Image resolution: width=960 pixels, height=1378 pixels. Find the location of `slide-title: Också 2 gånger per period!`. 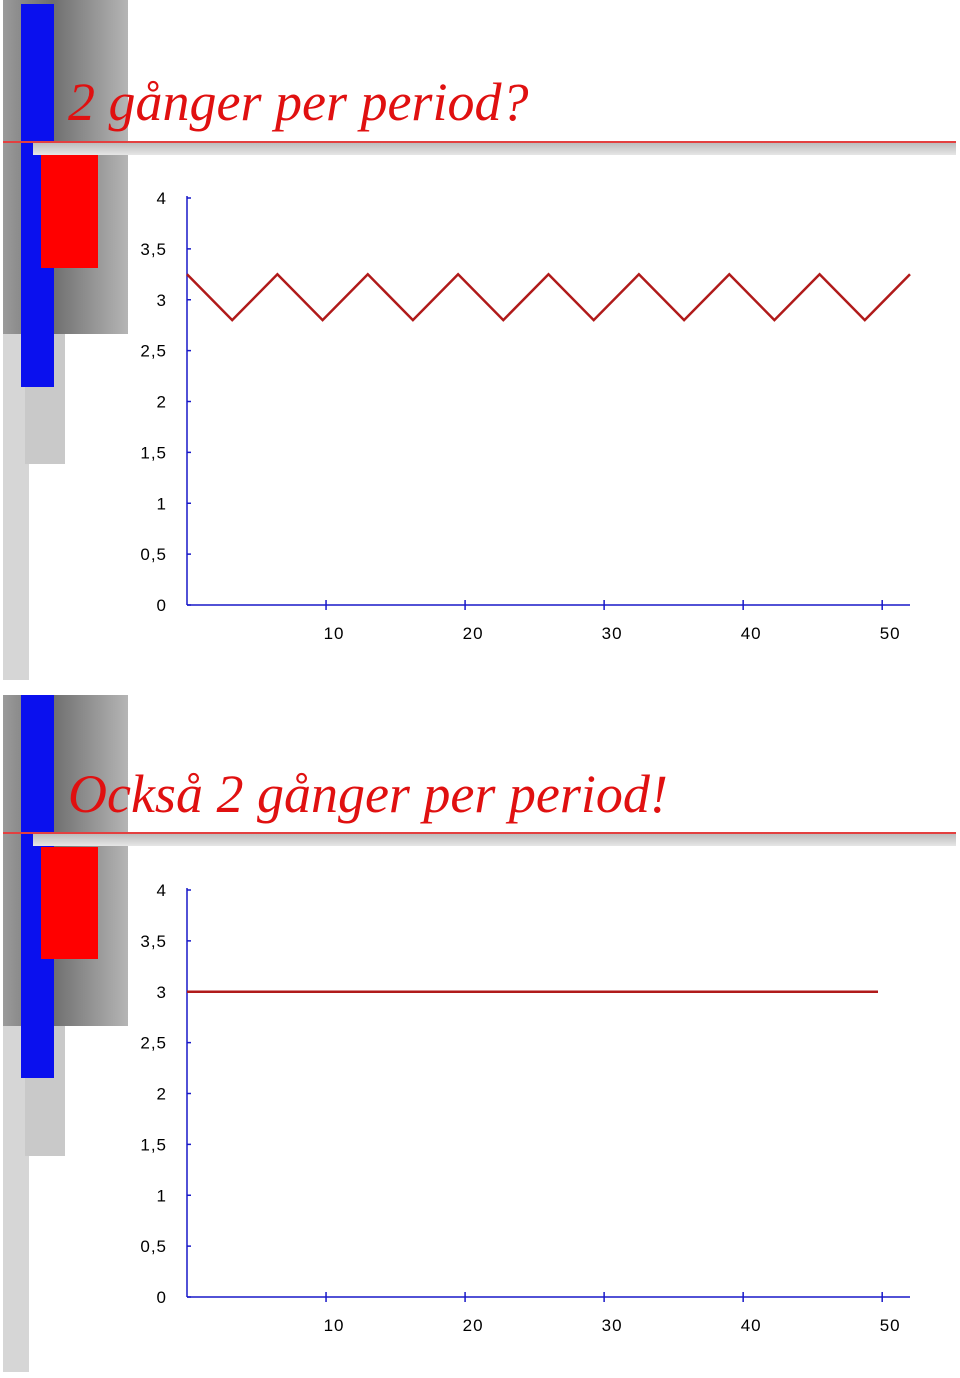

slide-title: Också 2 gånger per period! is located at coordinates (368, 794).